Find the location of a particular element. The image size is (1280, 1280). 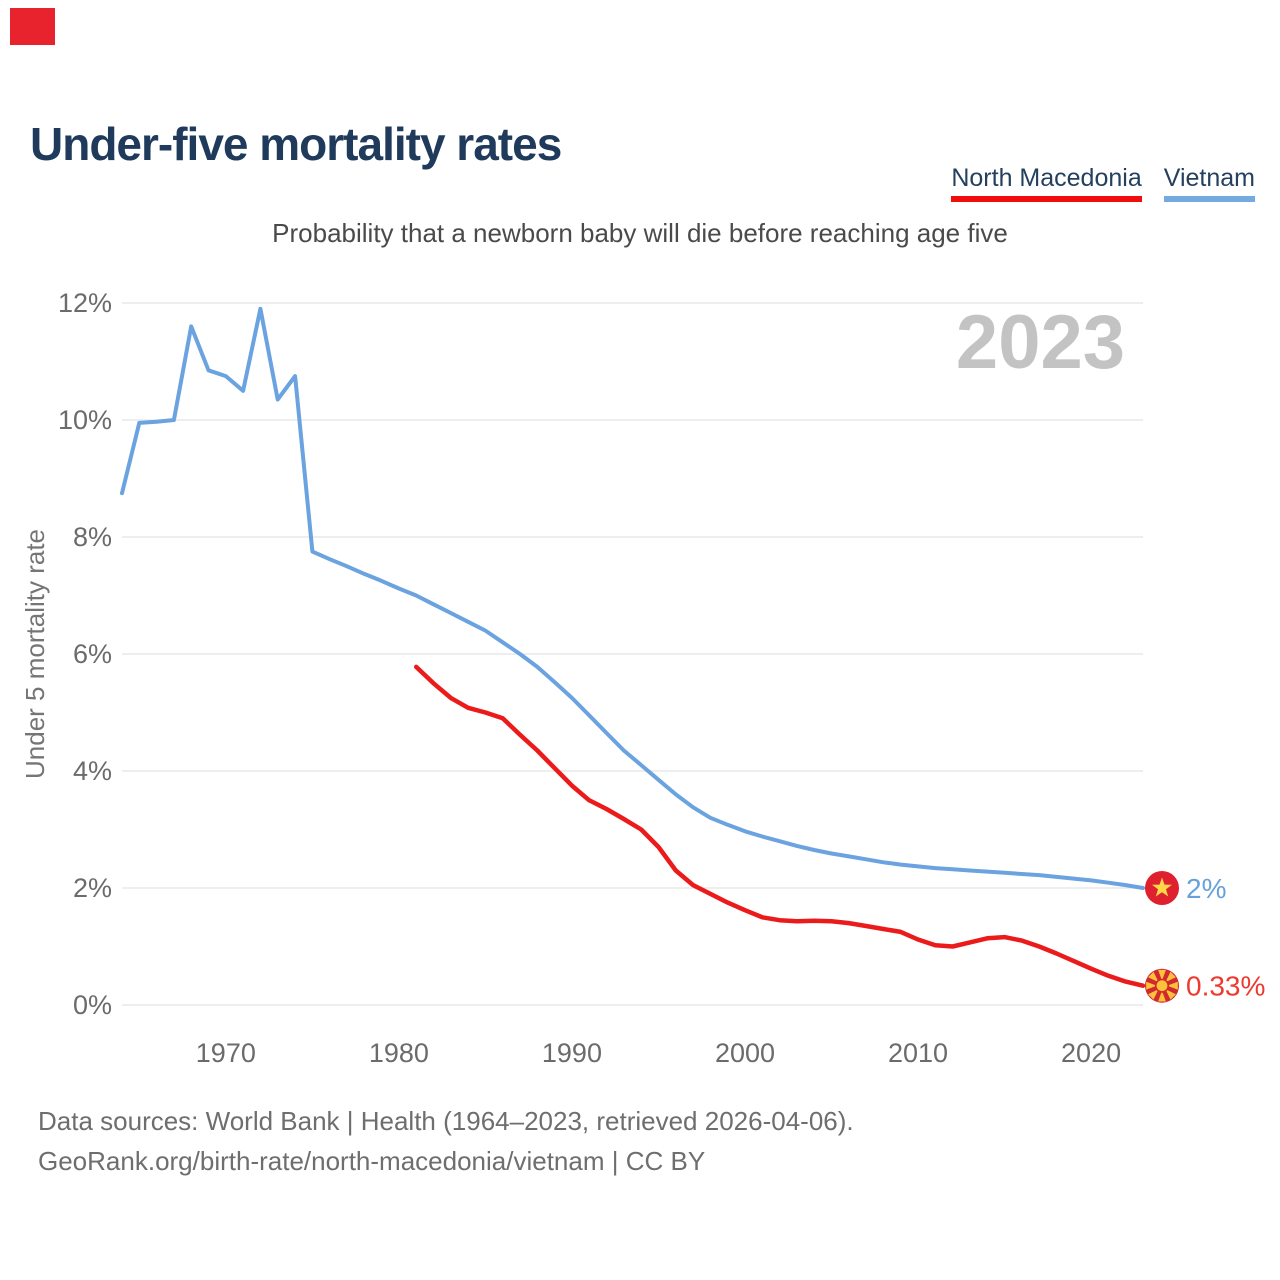

north-macedonia-end-value-label: 0.33% is located at coordinates (1225, 986).